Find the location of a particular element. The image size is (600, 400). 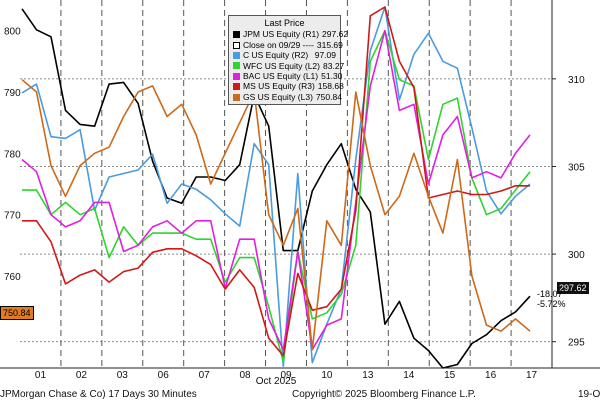

x-tick-label: 02 is located at coordinates (82, 375).